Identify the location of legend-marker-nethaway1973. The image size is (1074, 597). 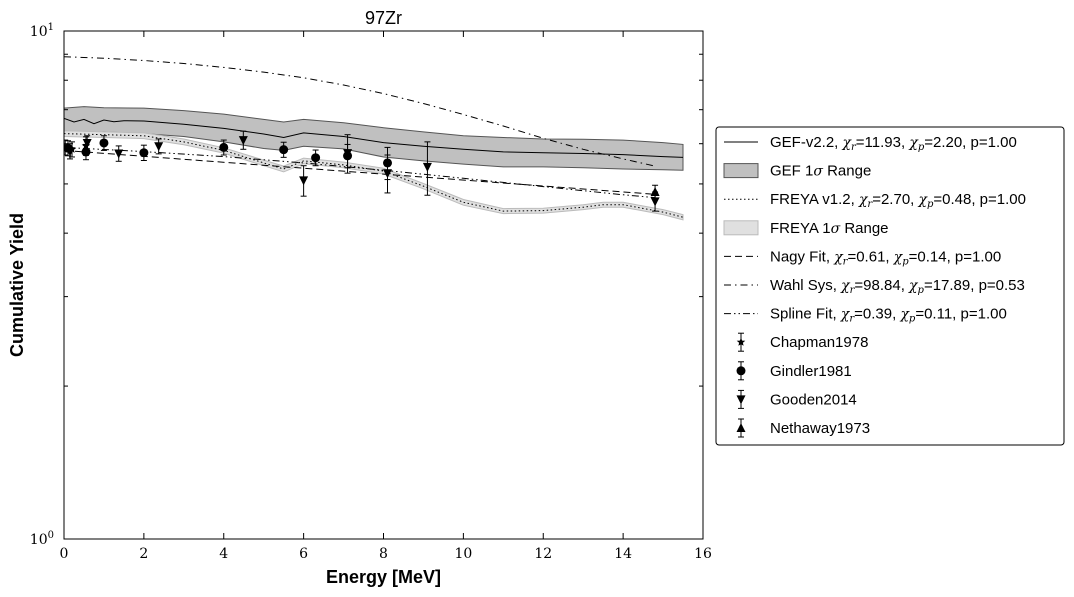
(741, 427).